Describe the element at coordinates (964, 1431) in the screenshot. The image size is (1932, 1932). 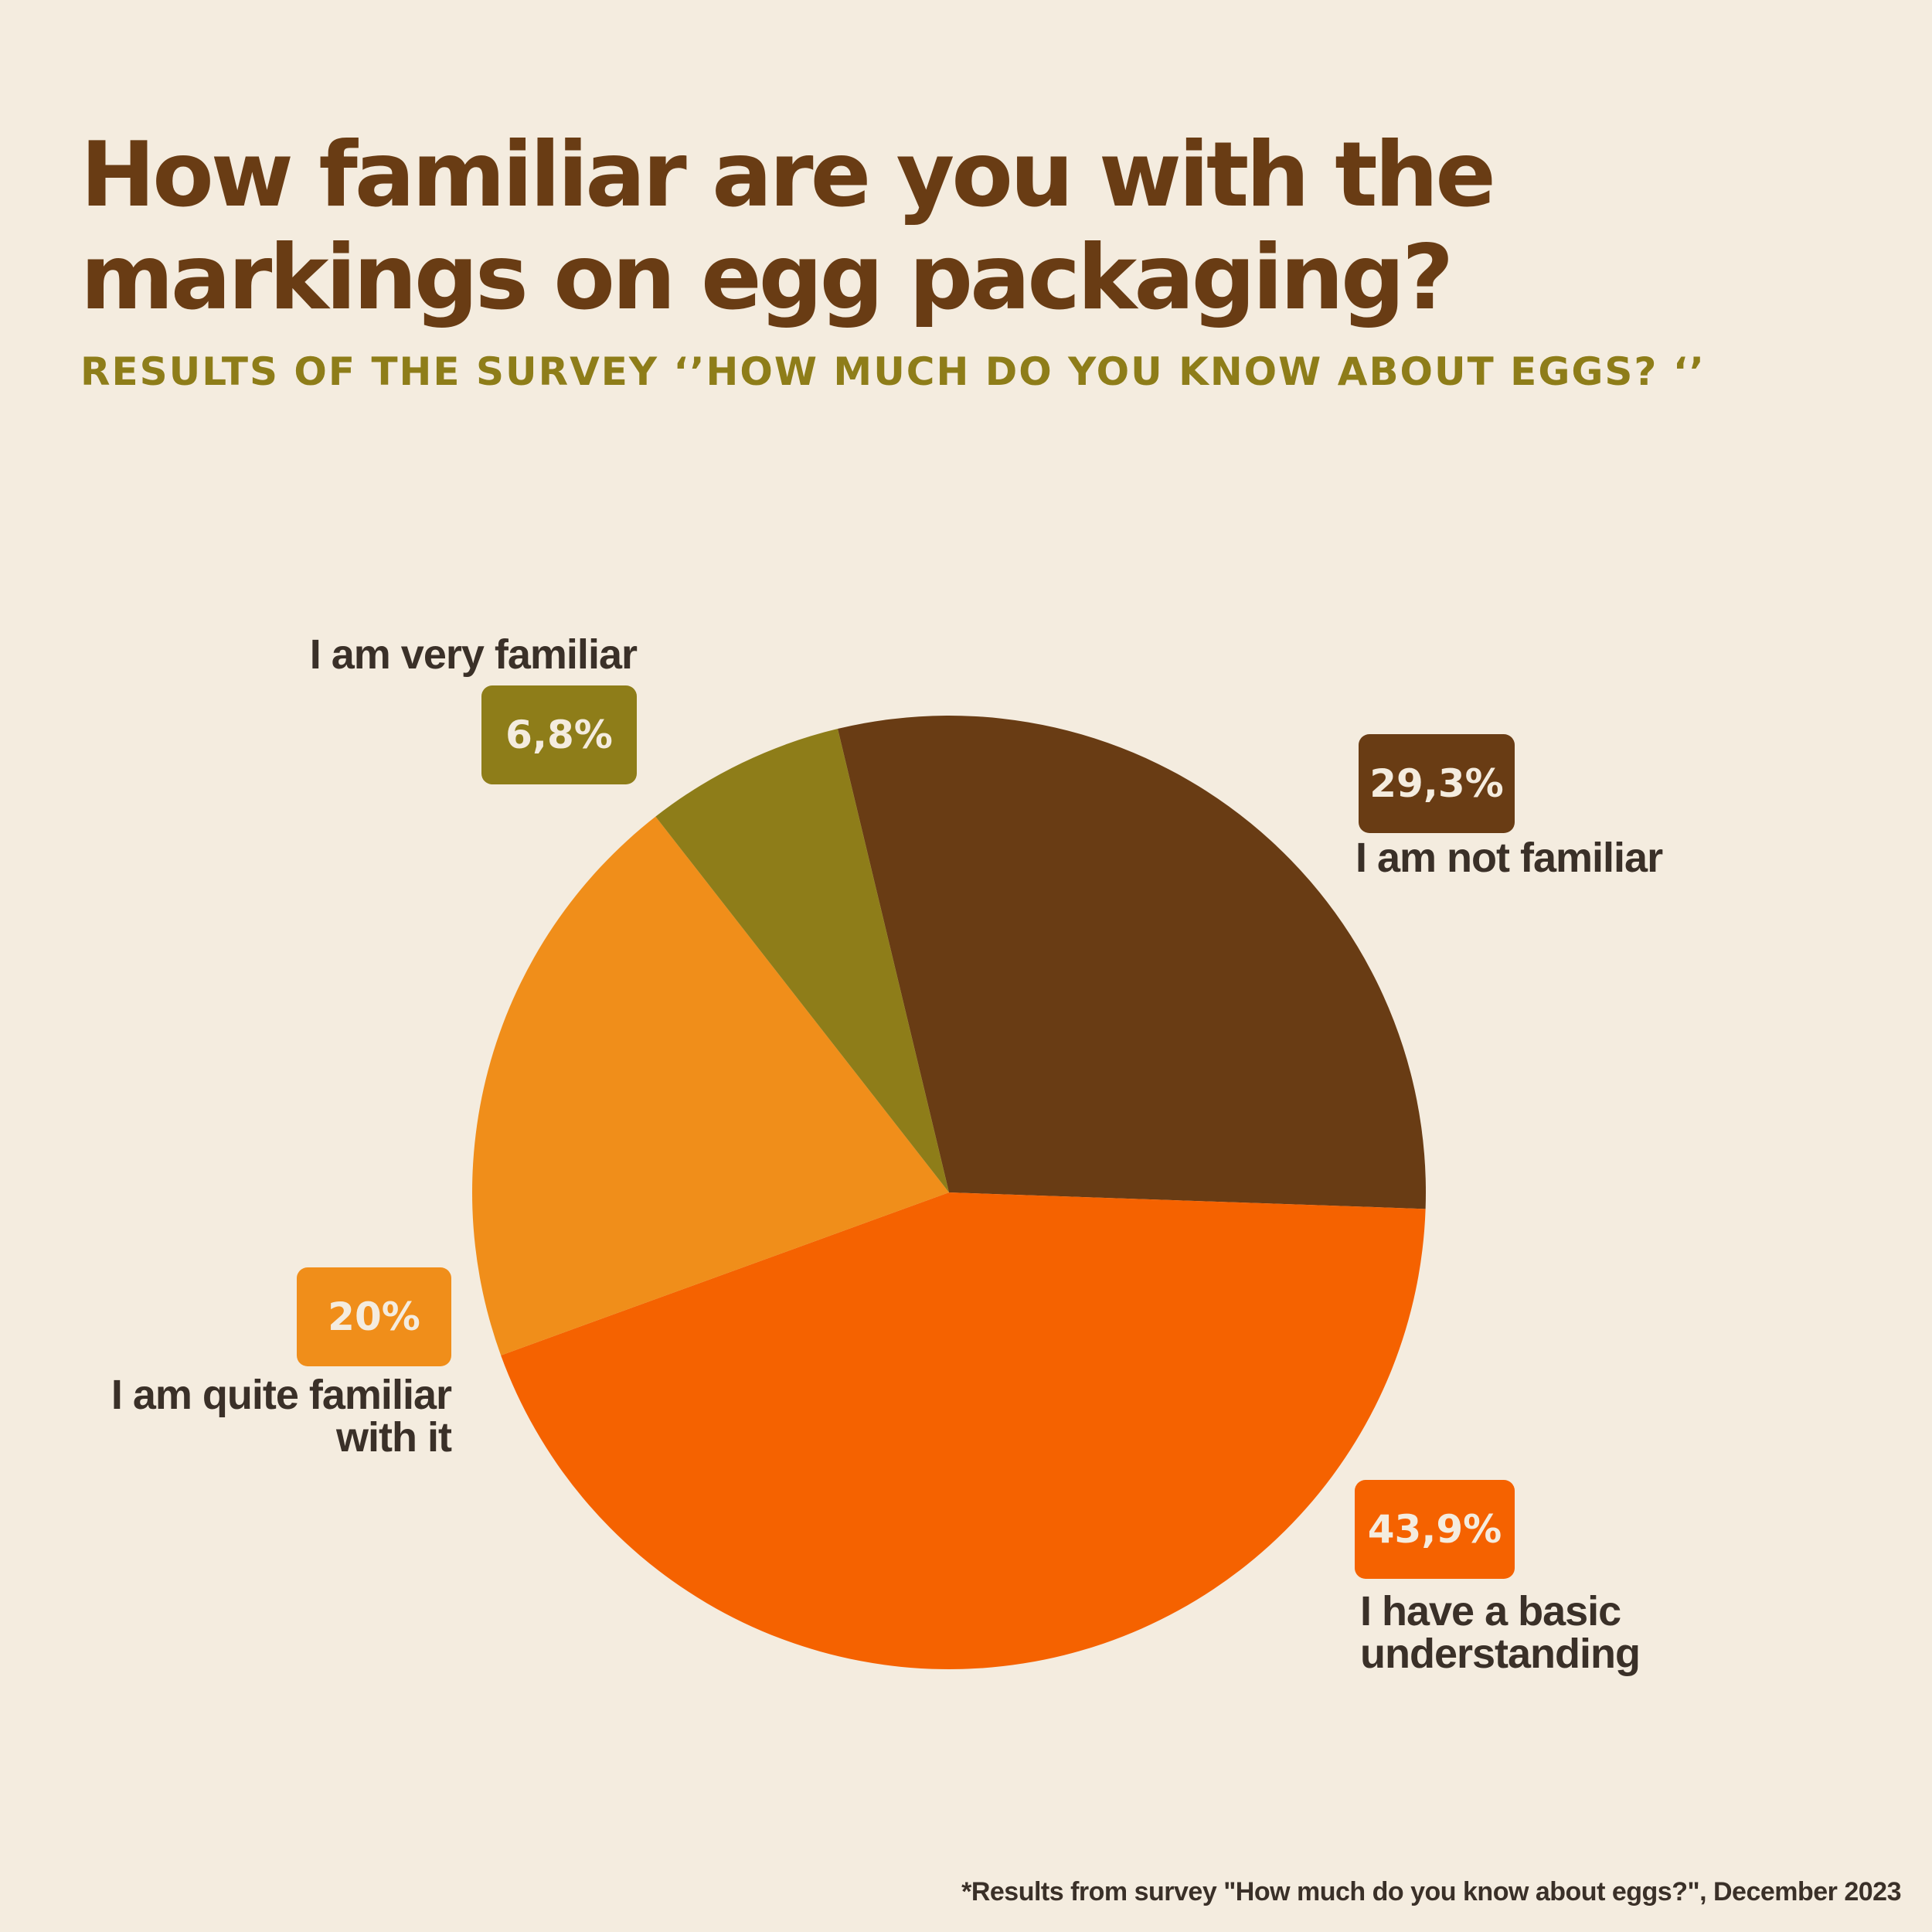
I see `pie-slice-basic-understanding` at that location.